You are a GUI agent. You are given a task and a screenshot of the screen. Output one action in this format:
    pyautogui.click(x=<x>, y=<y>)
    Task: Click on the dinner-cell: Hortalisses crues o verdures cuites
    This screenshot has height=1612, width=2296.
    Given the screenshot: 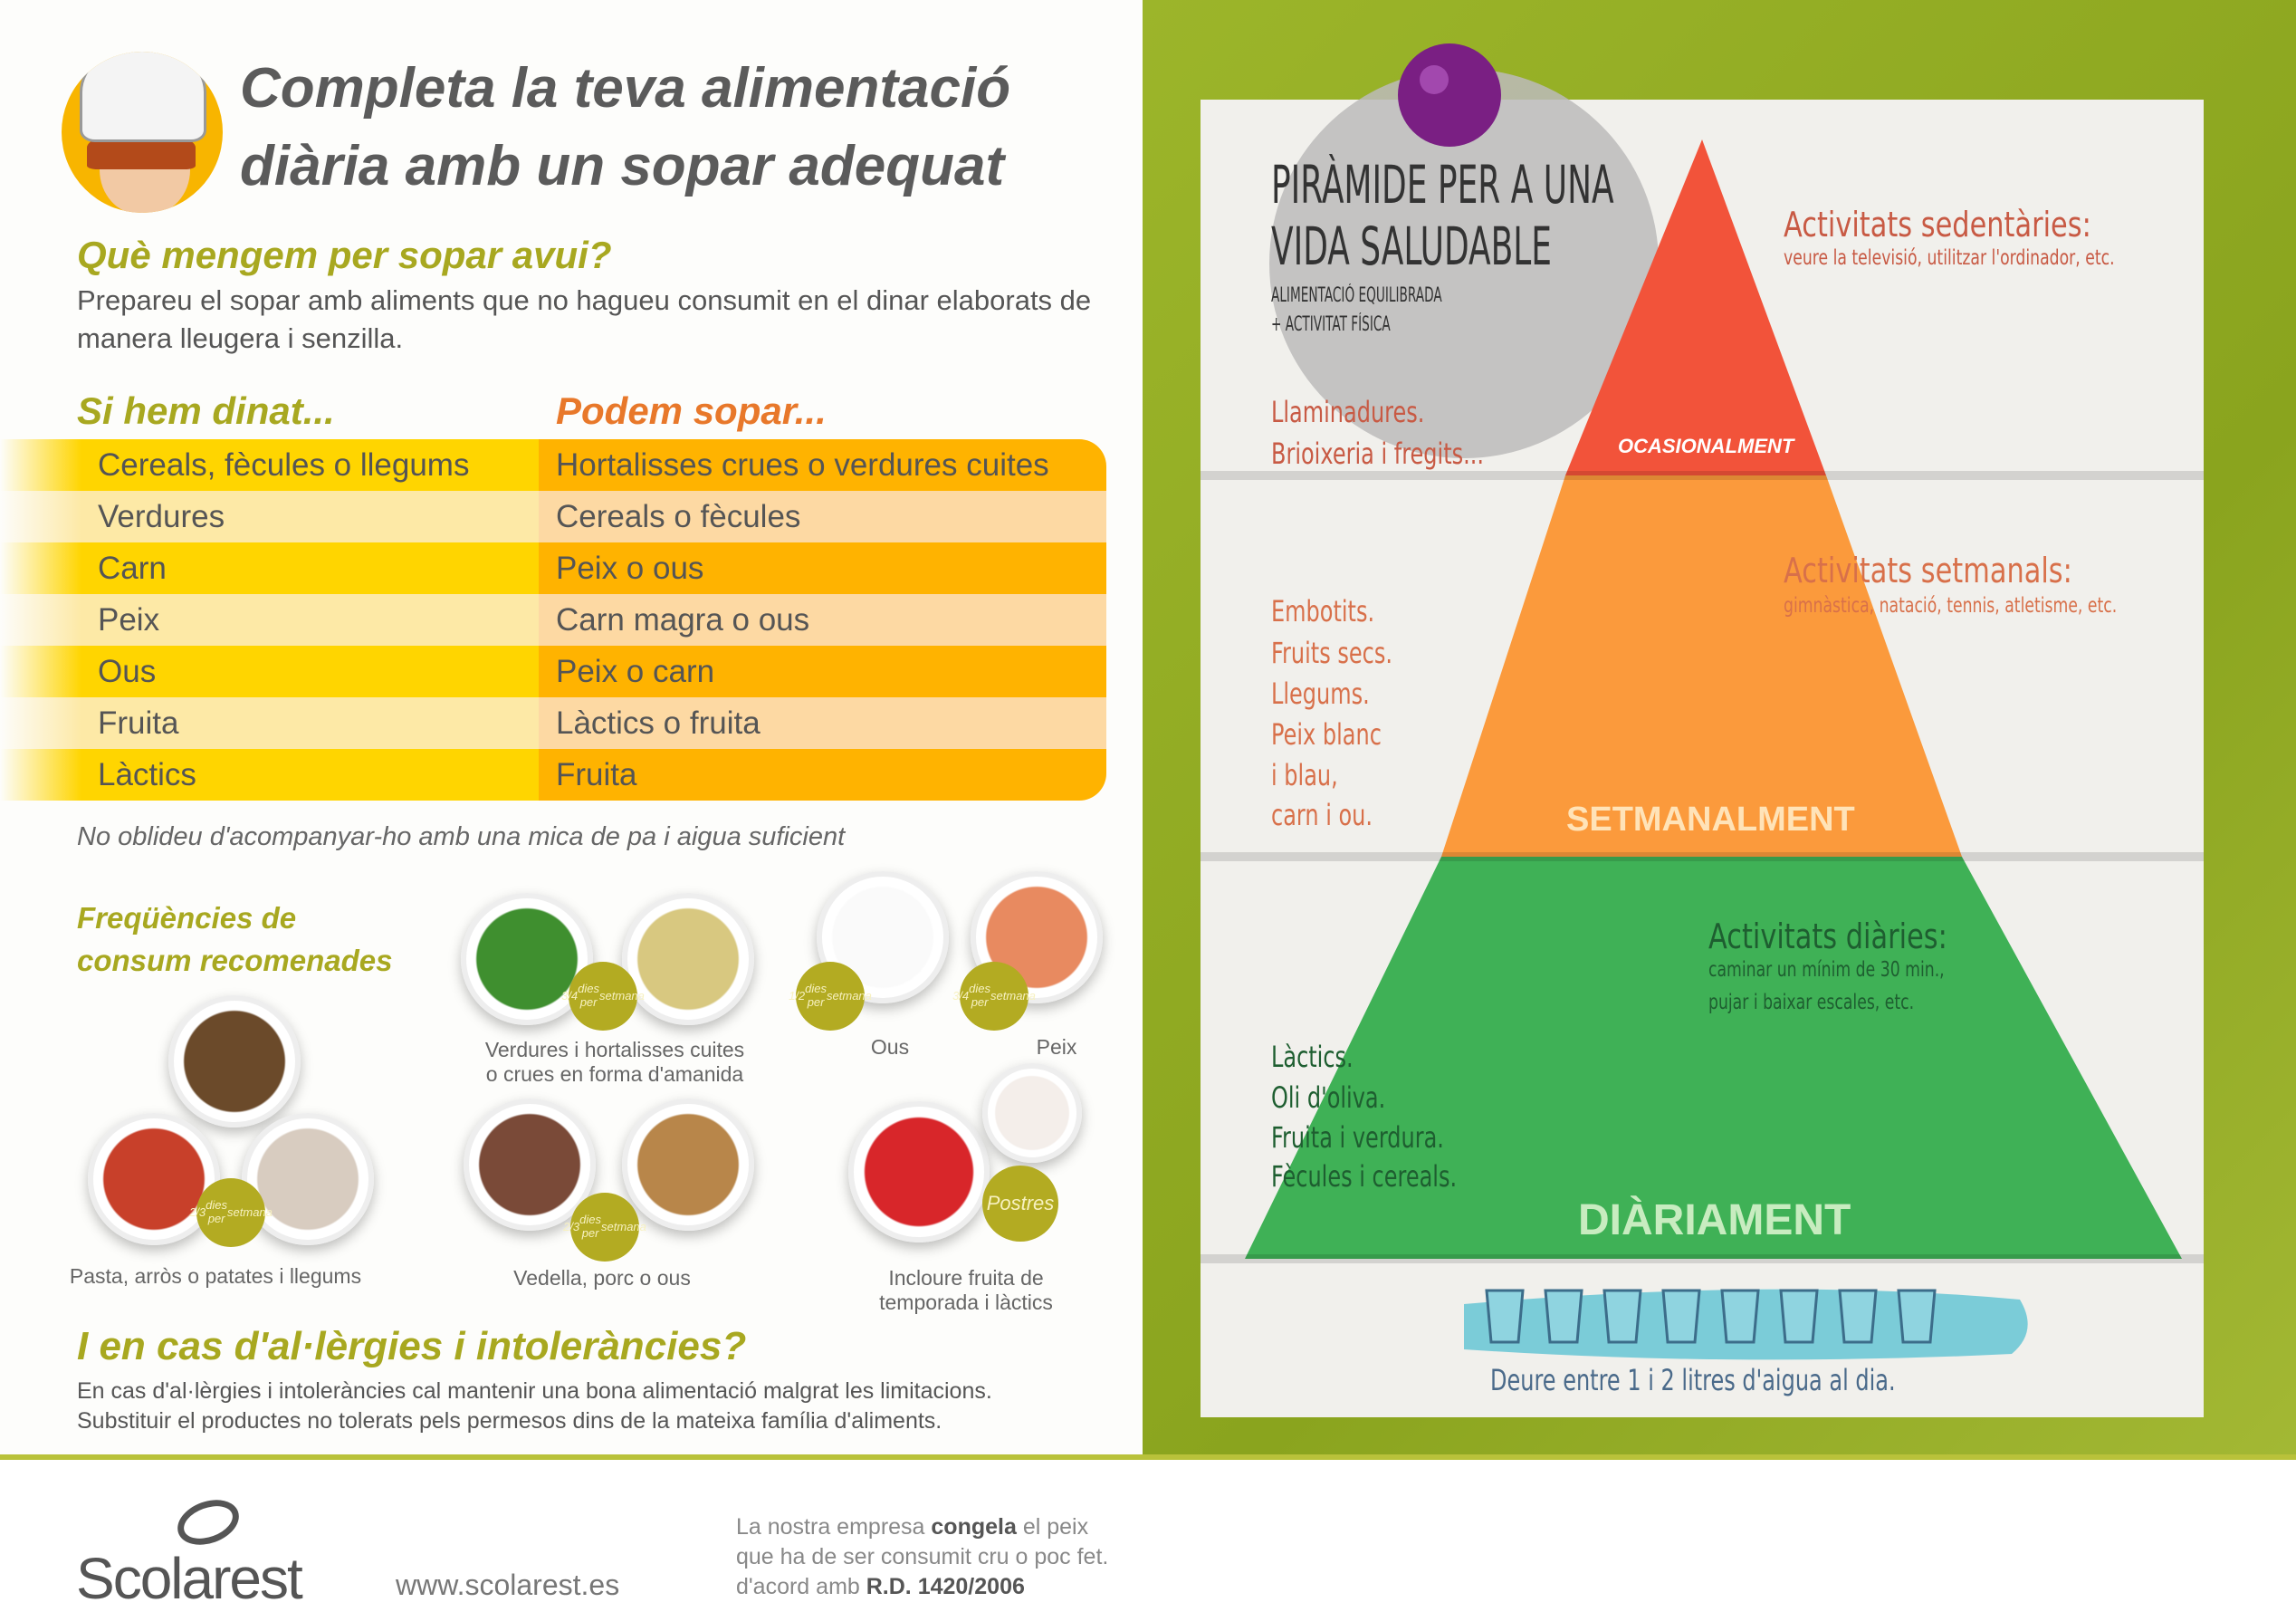 What is the action you would take?
    pyautogui.click(x=822, y=465)
    